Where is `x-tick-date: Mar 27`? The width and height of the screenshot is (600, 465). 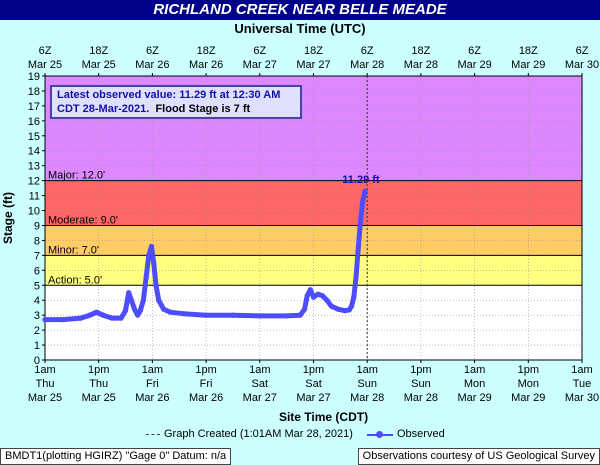 x-tick-date: Mar 27 is located at coordinates (313, 398).